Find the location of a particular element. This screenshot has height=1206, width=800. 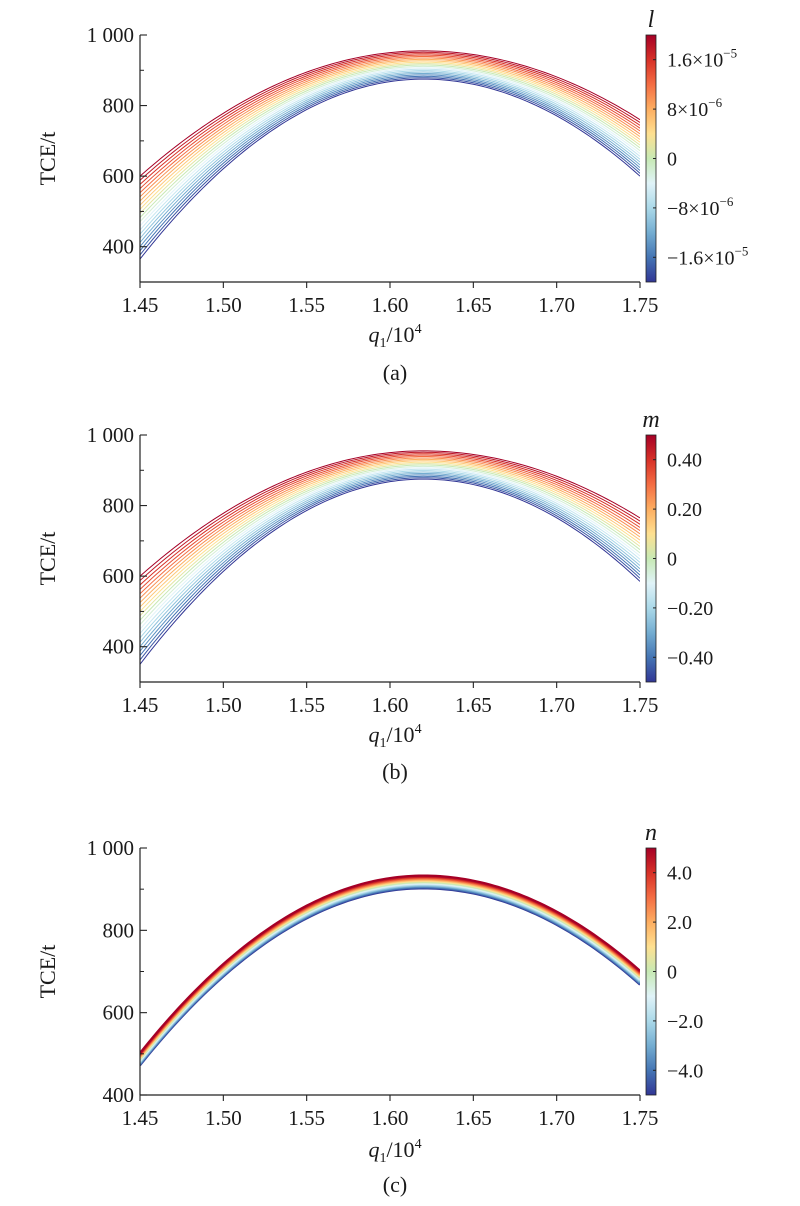

colorbar-label: n is located at coordinates (651, 833).